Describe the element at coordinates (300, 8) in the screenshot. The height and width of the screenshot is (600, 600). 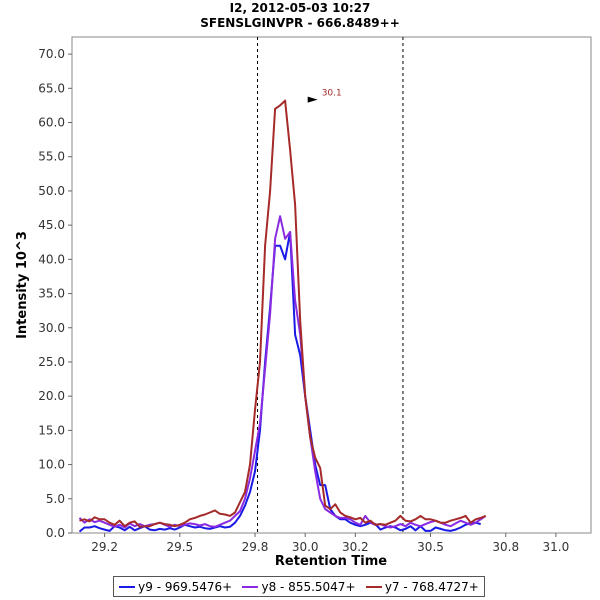
I see `chart-title: I2, 2012-05-03 10:27` at that location.